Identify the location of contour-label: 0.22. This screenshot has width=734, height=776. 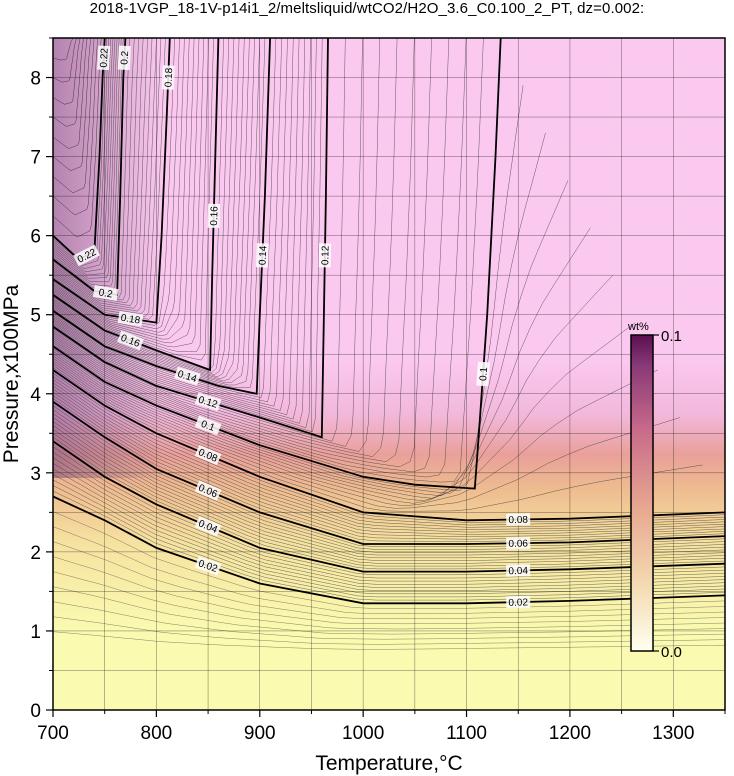
(104, 58).